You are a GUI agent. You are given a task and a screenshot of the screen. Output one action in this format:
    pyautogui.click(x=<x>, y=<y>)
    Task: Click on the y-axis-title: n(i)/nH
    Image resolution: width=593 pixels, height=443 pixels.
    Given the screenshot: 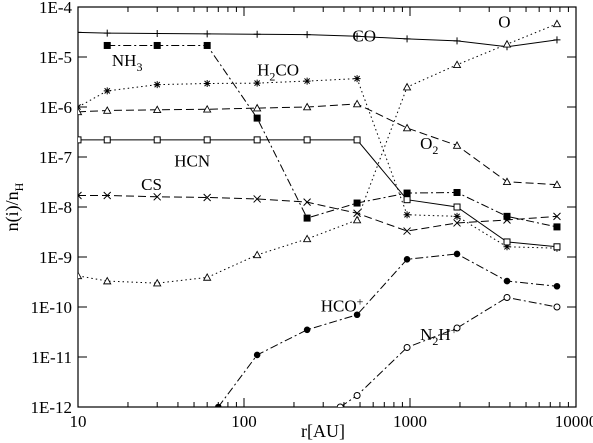 What is the action you would take?
    pyautogui.click(x=14, y=206)
    